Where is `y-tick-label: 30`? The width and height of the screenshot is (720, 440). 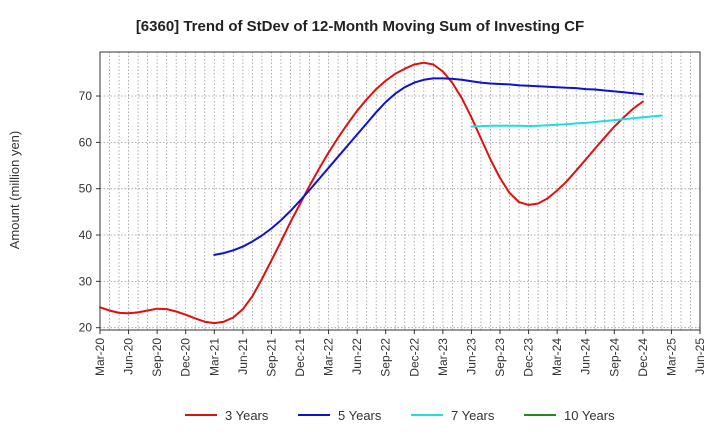 y-tick-label: 30 is located at coordinates (86, 281).